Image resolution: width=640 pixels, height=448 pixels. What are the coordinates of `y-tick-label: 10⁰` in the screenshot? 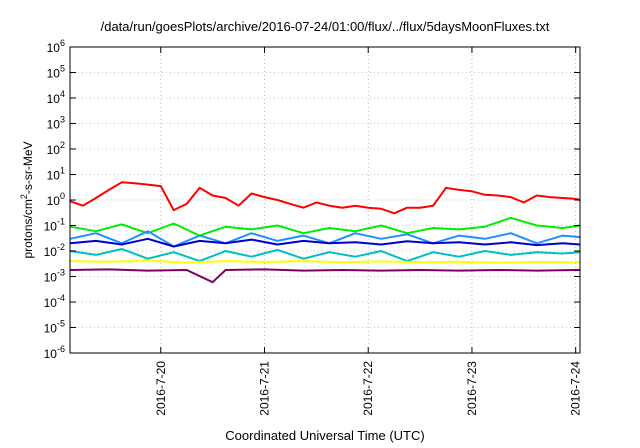 It's located at (56, 199).